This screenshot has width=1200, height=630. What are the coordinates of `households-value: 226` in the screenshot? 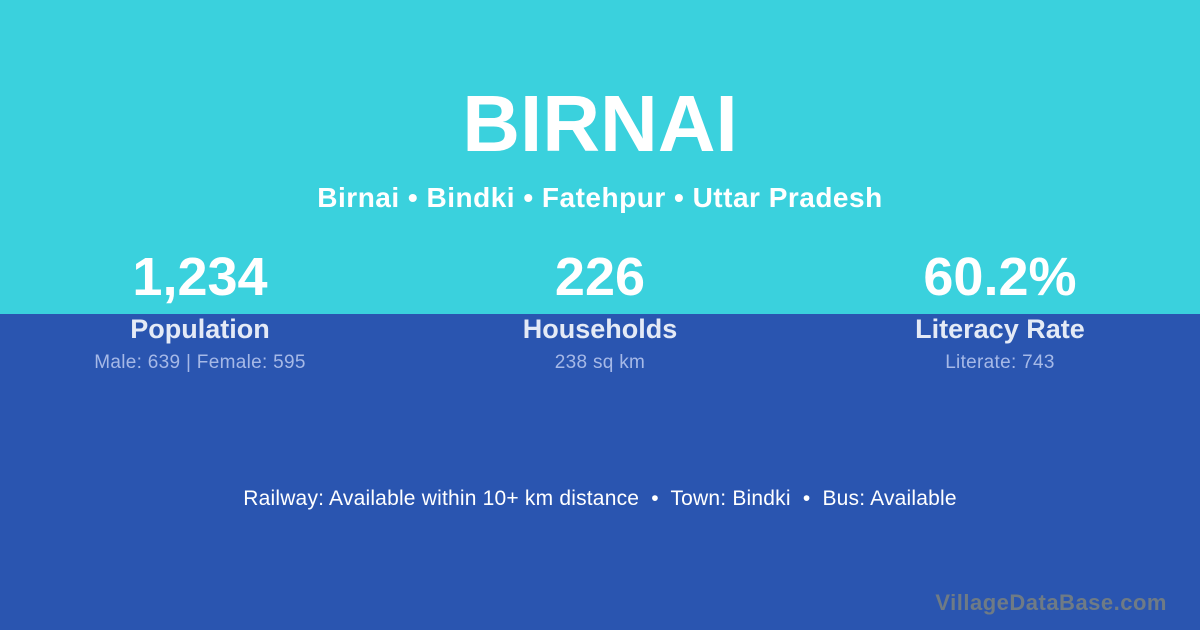 It's located at (600, 277).